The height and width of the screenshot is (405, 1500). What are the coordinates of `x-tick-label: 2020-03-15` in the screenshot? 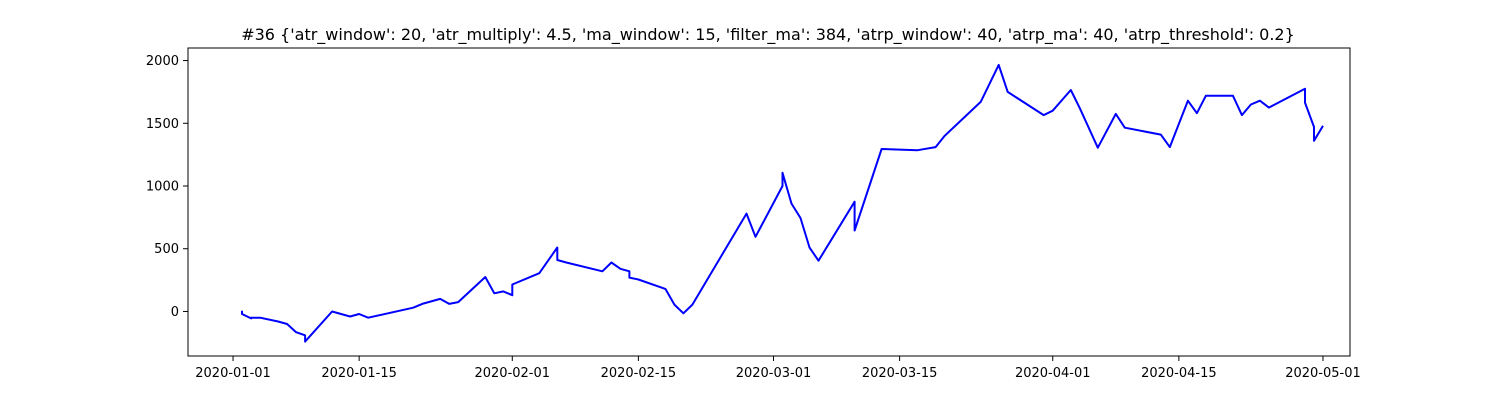 It's located at (900, 373).